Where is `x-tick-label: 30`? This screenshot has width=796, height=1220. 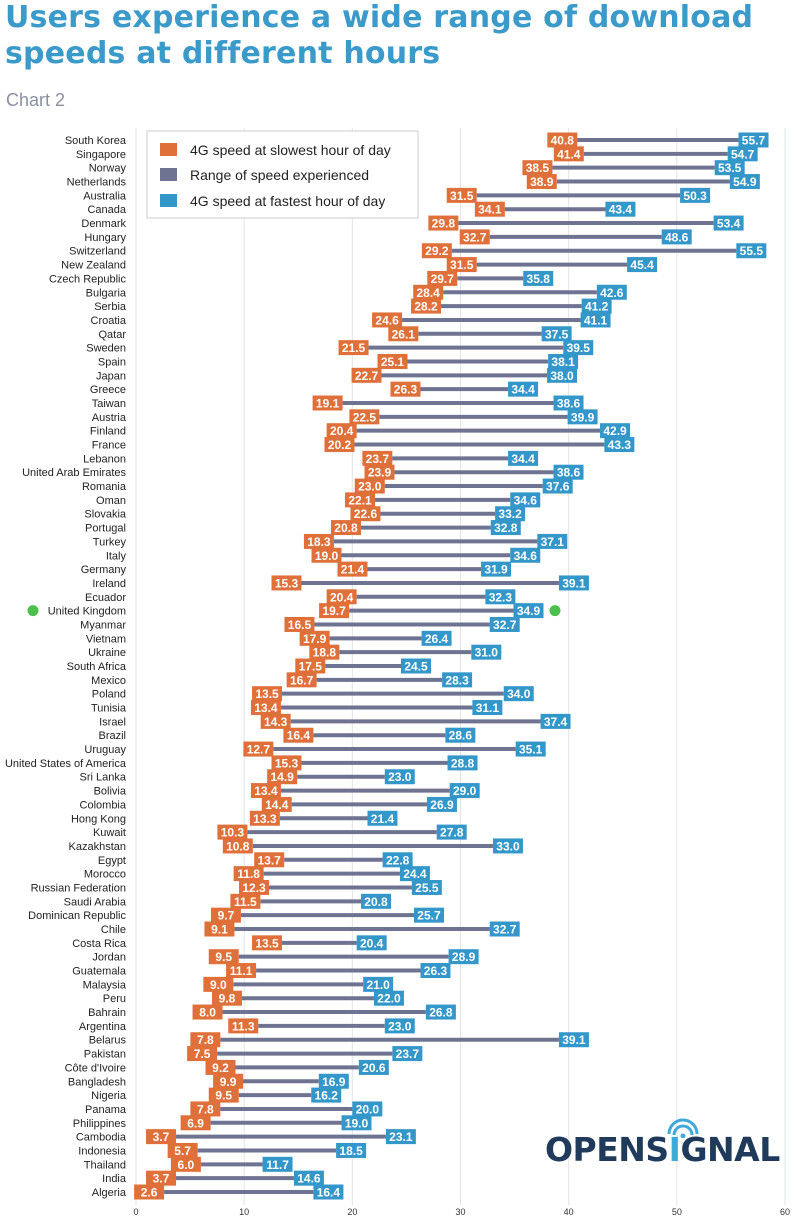
x-tick-label: 30 is located at coordinates (460, 1212).